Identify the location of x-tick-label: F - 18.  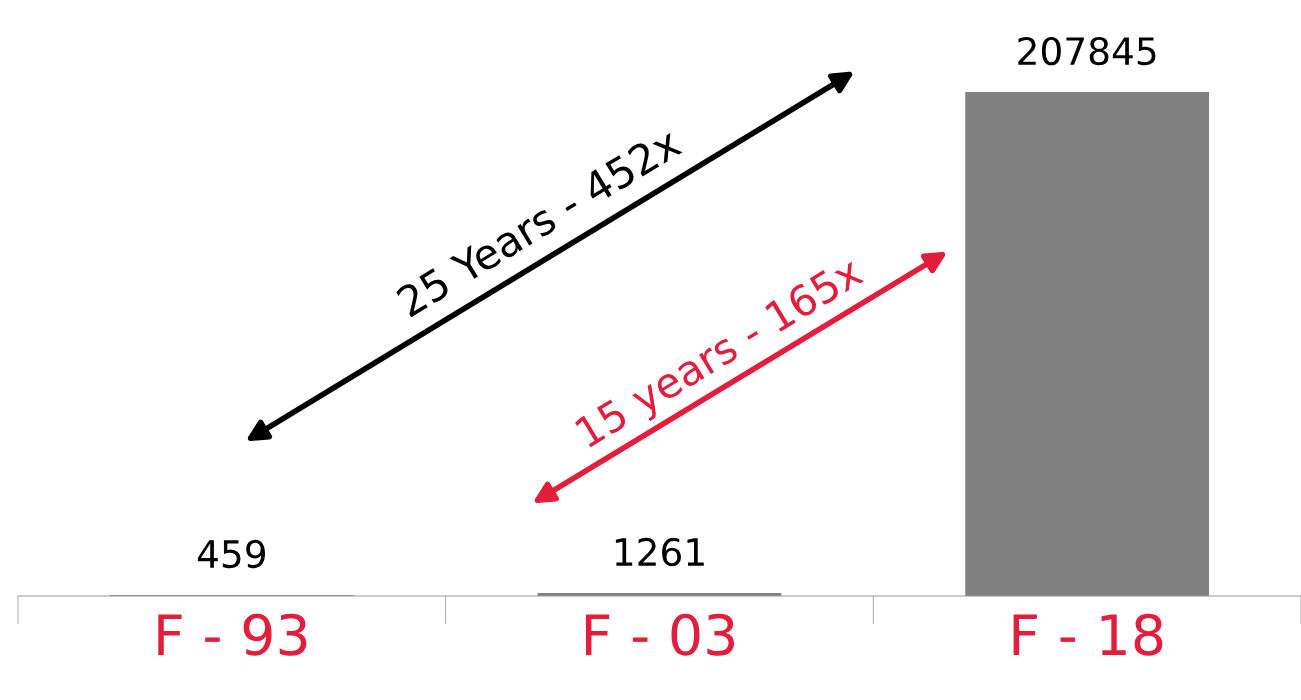
(1088, 634).